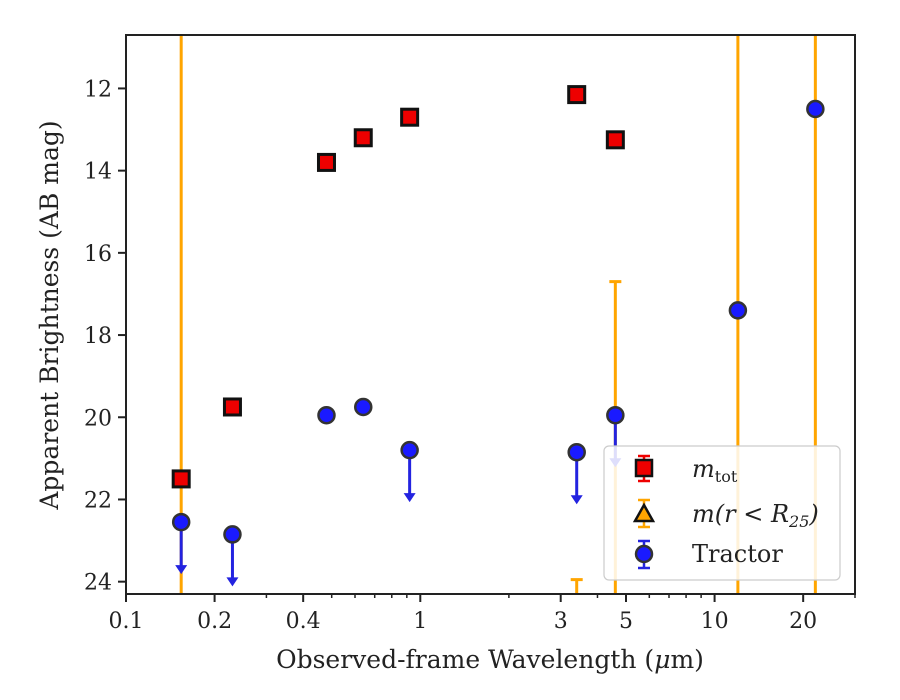 Image resolution: width=900 pixels, height=700 pixels. Describe the element at coordinates (737, 554) in the screenshot. I see `legend-tractor-label: Tractor` at that location.